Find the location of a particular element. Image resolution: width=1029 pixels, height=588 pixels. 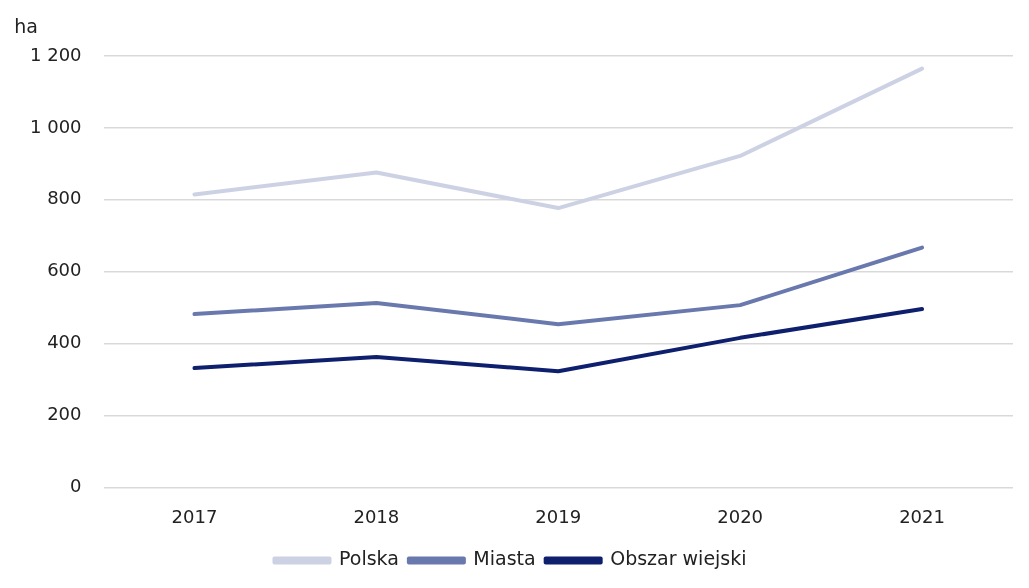

x-tick-label: 2021 is located at coordinates (922, 516).